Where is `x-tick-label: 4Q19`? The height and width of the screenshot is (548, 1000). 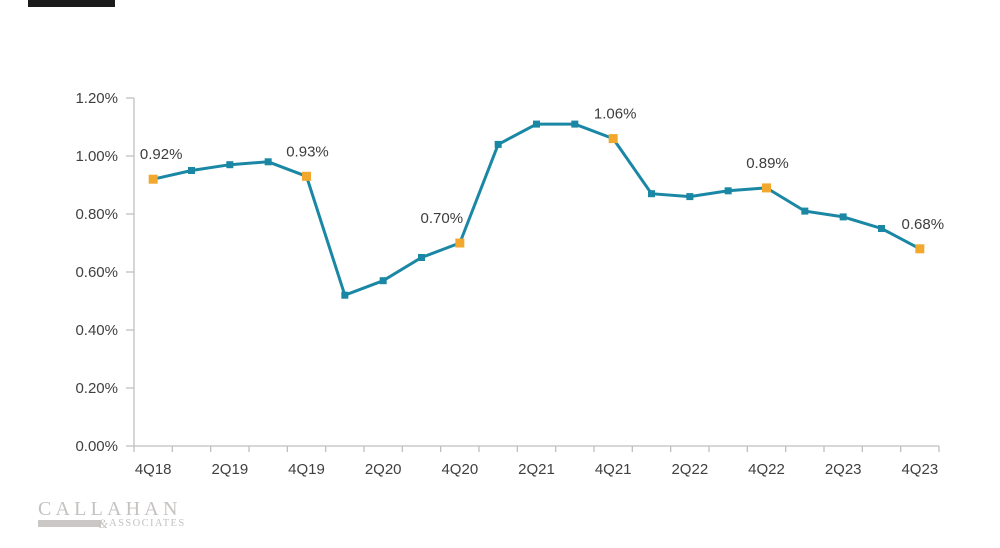
x-tick-label: 4Q19 is located at coordinates (306, 469).